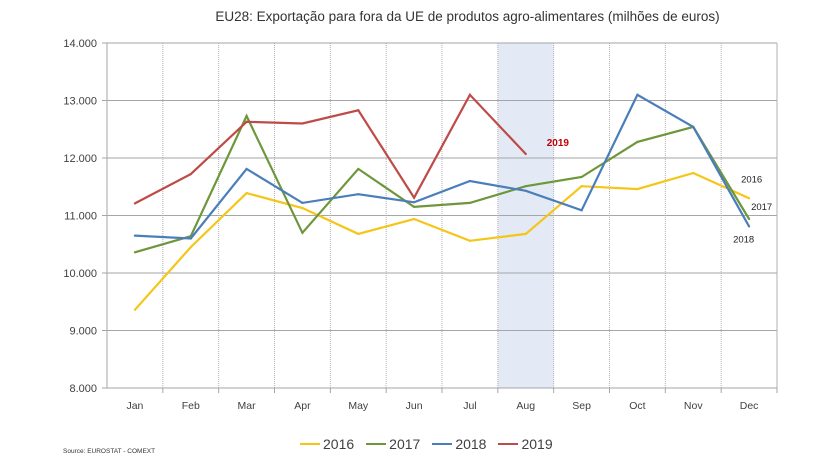  What do you see at coordinates (414, 197) in the screenshot?
I see `data-point-2019-jun` at bounding box center [414, 197].